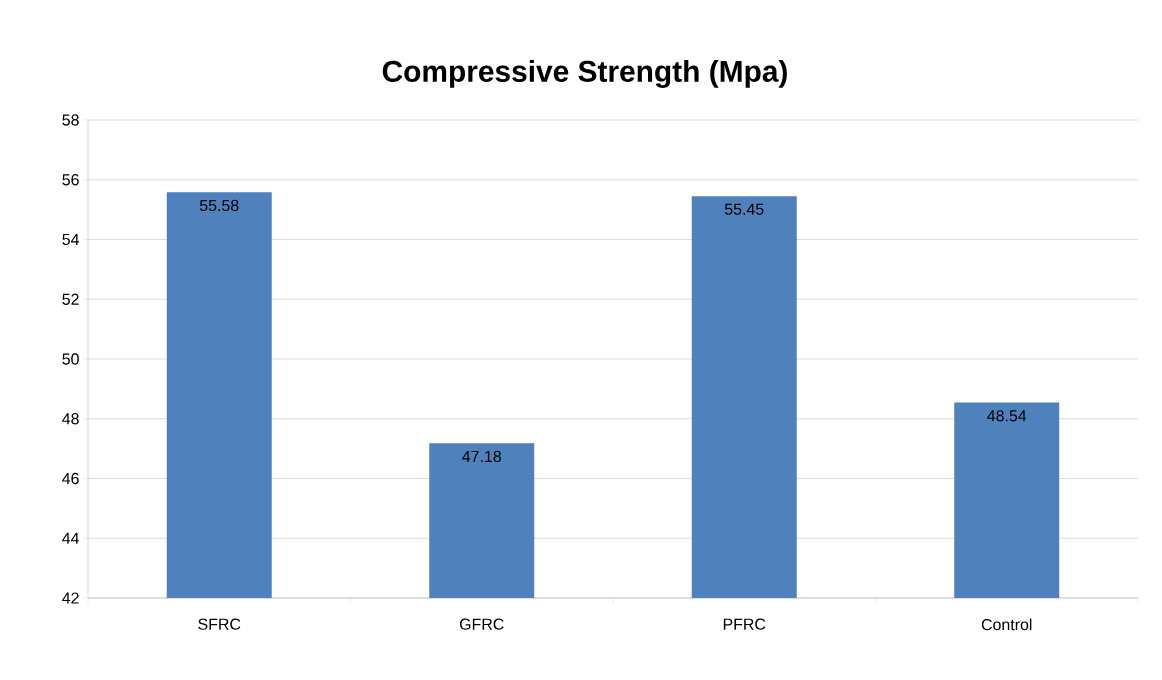  I want to click on y-tick-label: 44, so click(70, 538).